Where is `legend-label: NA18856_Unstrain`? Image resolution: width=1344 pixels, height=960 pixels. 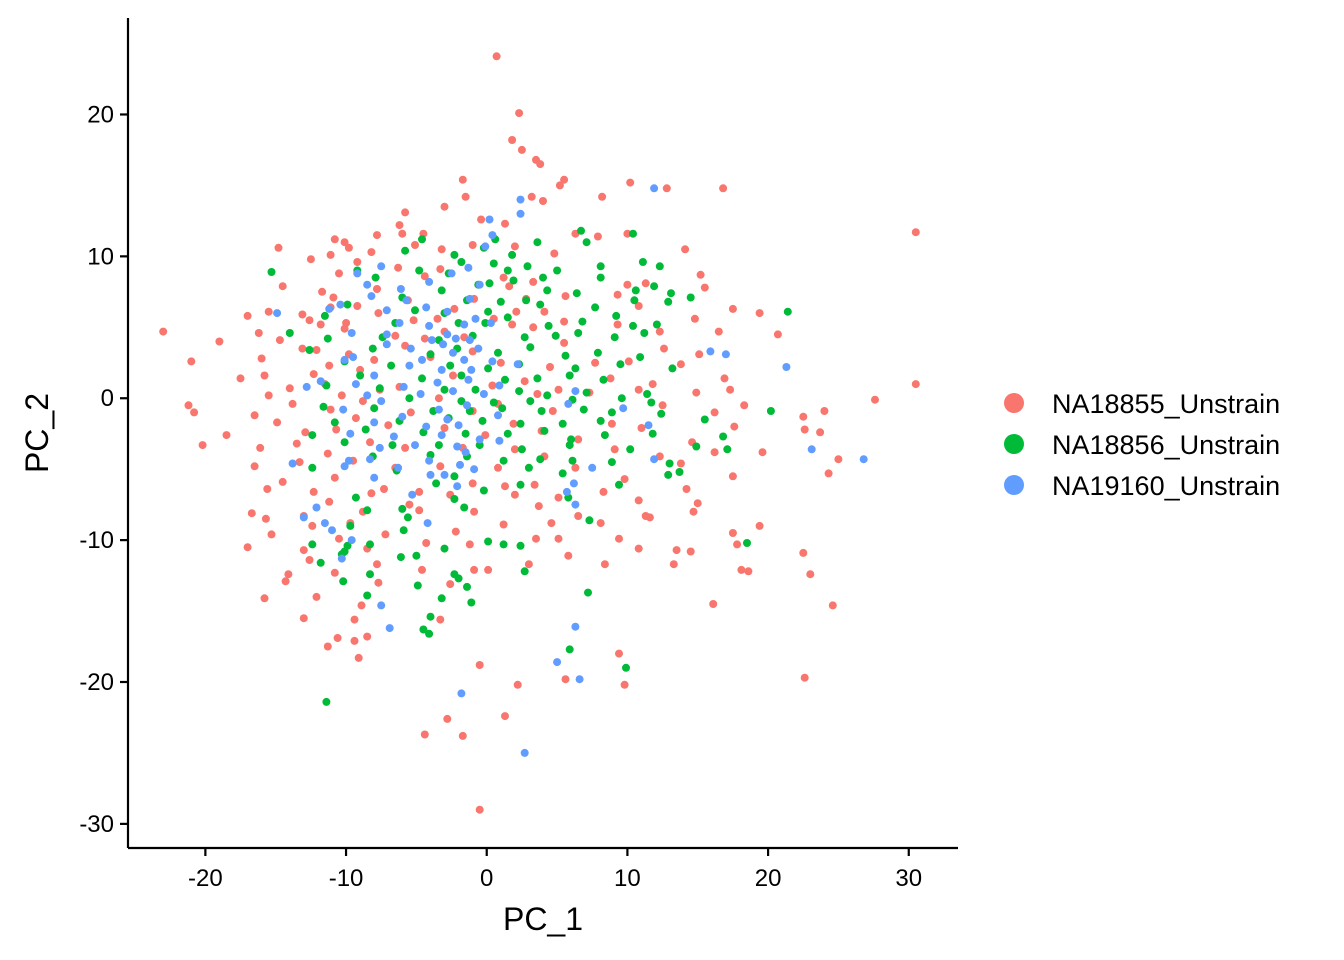 legend-label: NA18856_Unstrain is located at coordinates (1166, 445).